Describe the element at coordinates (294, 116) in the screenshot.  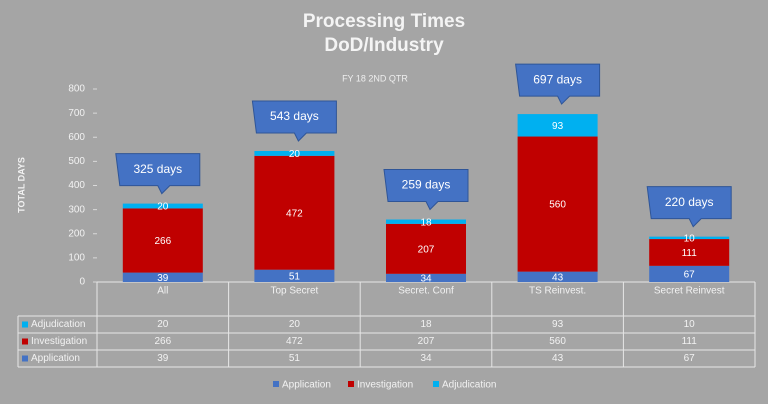
I see `callout-label: 543 days` at that location.